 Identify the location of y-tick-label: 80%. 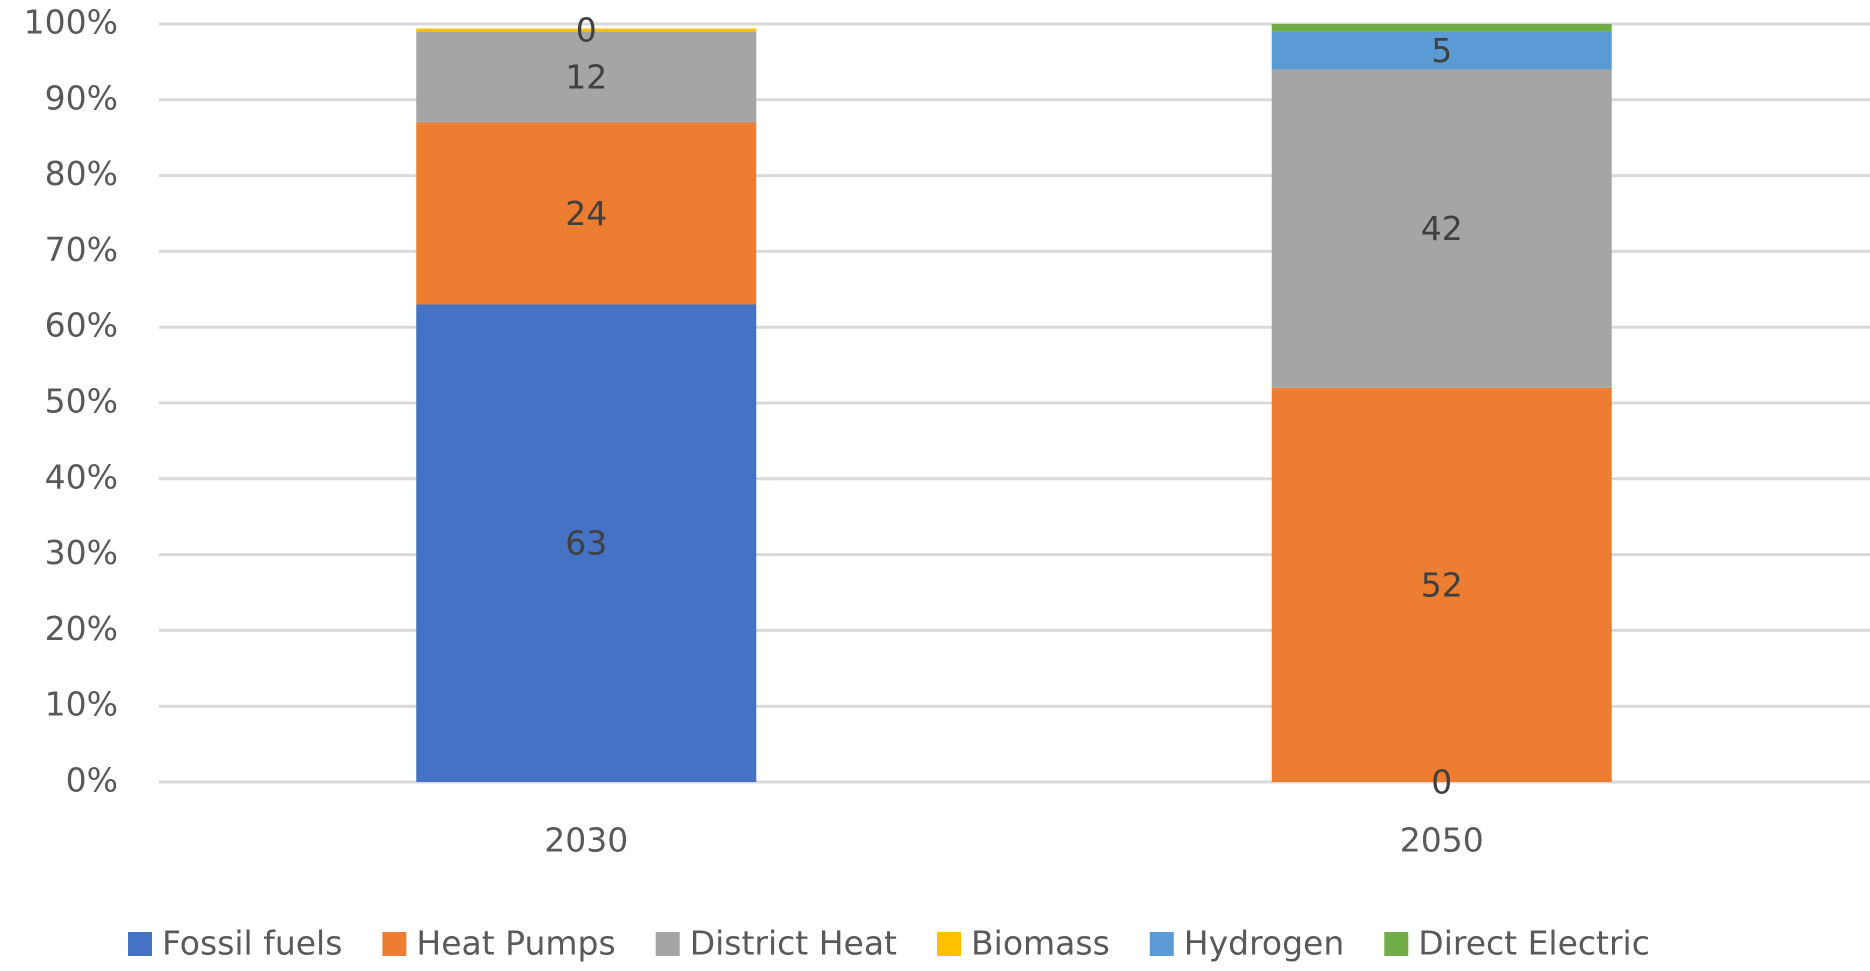
(81, 173).